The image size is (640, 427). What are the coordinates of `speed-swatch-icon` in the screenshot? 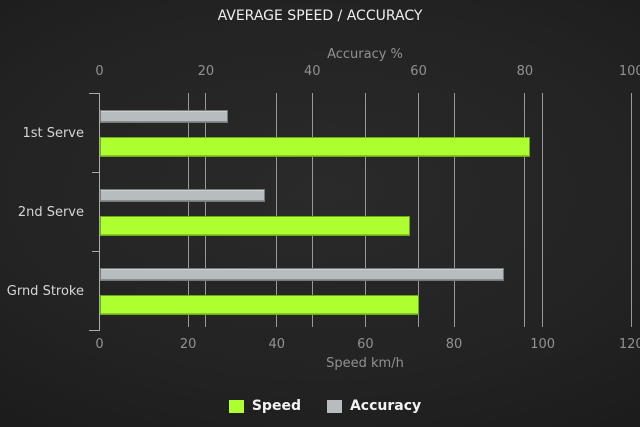 It's located at (236, 406).